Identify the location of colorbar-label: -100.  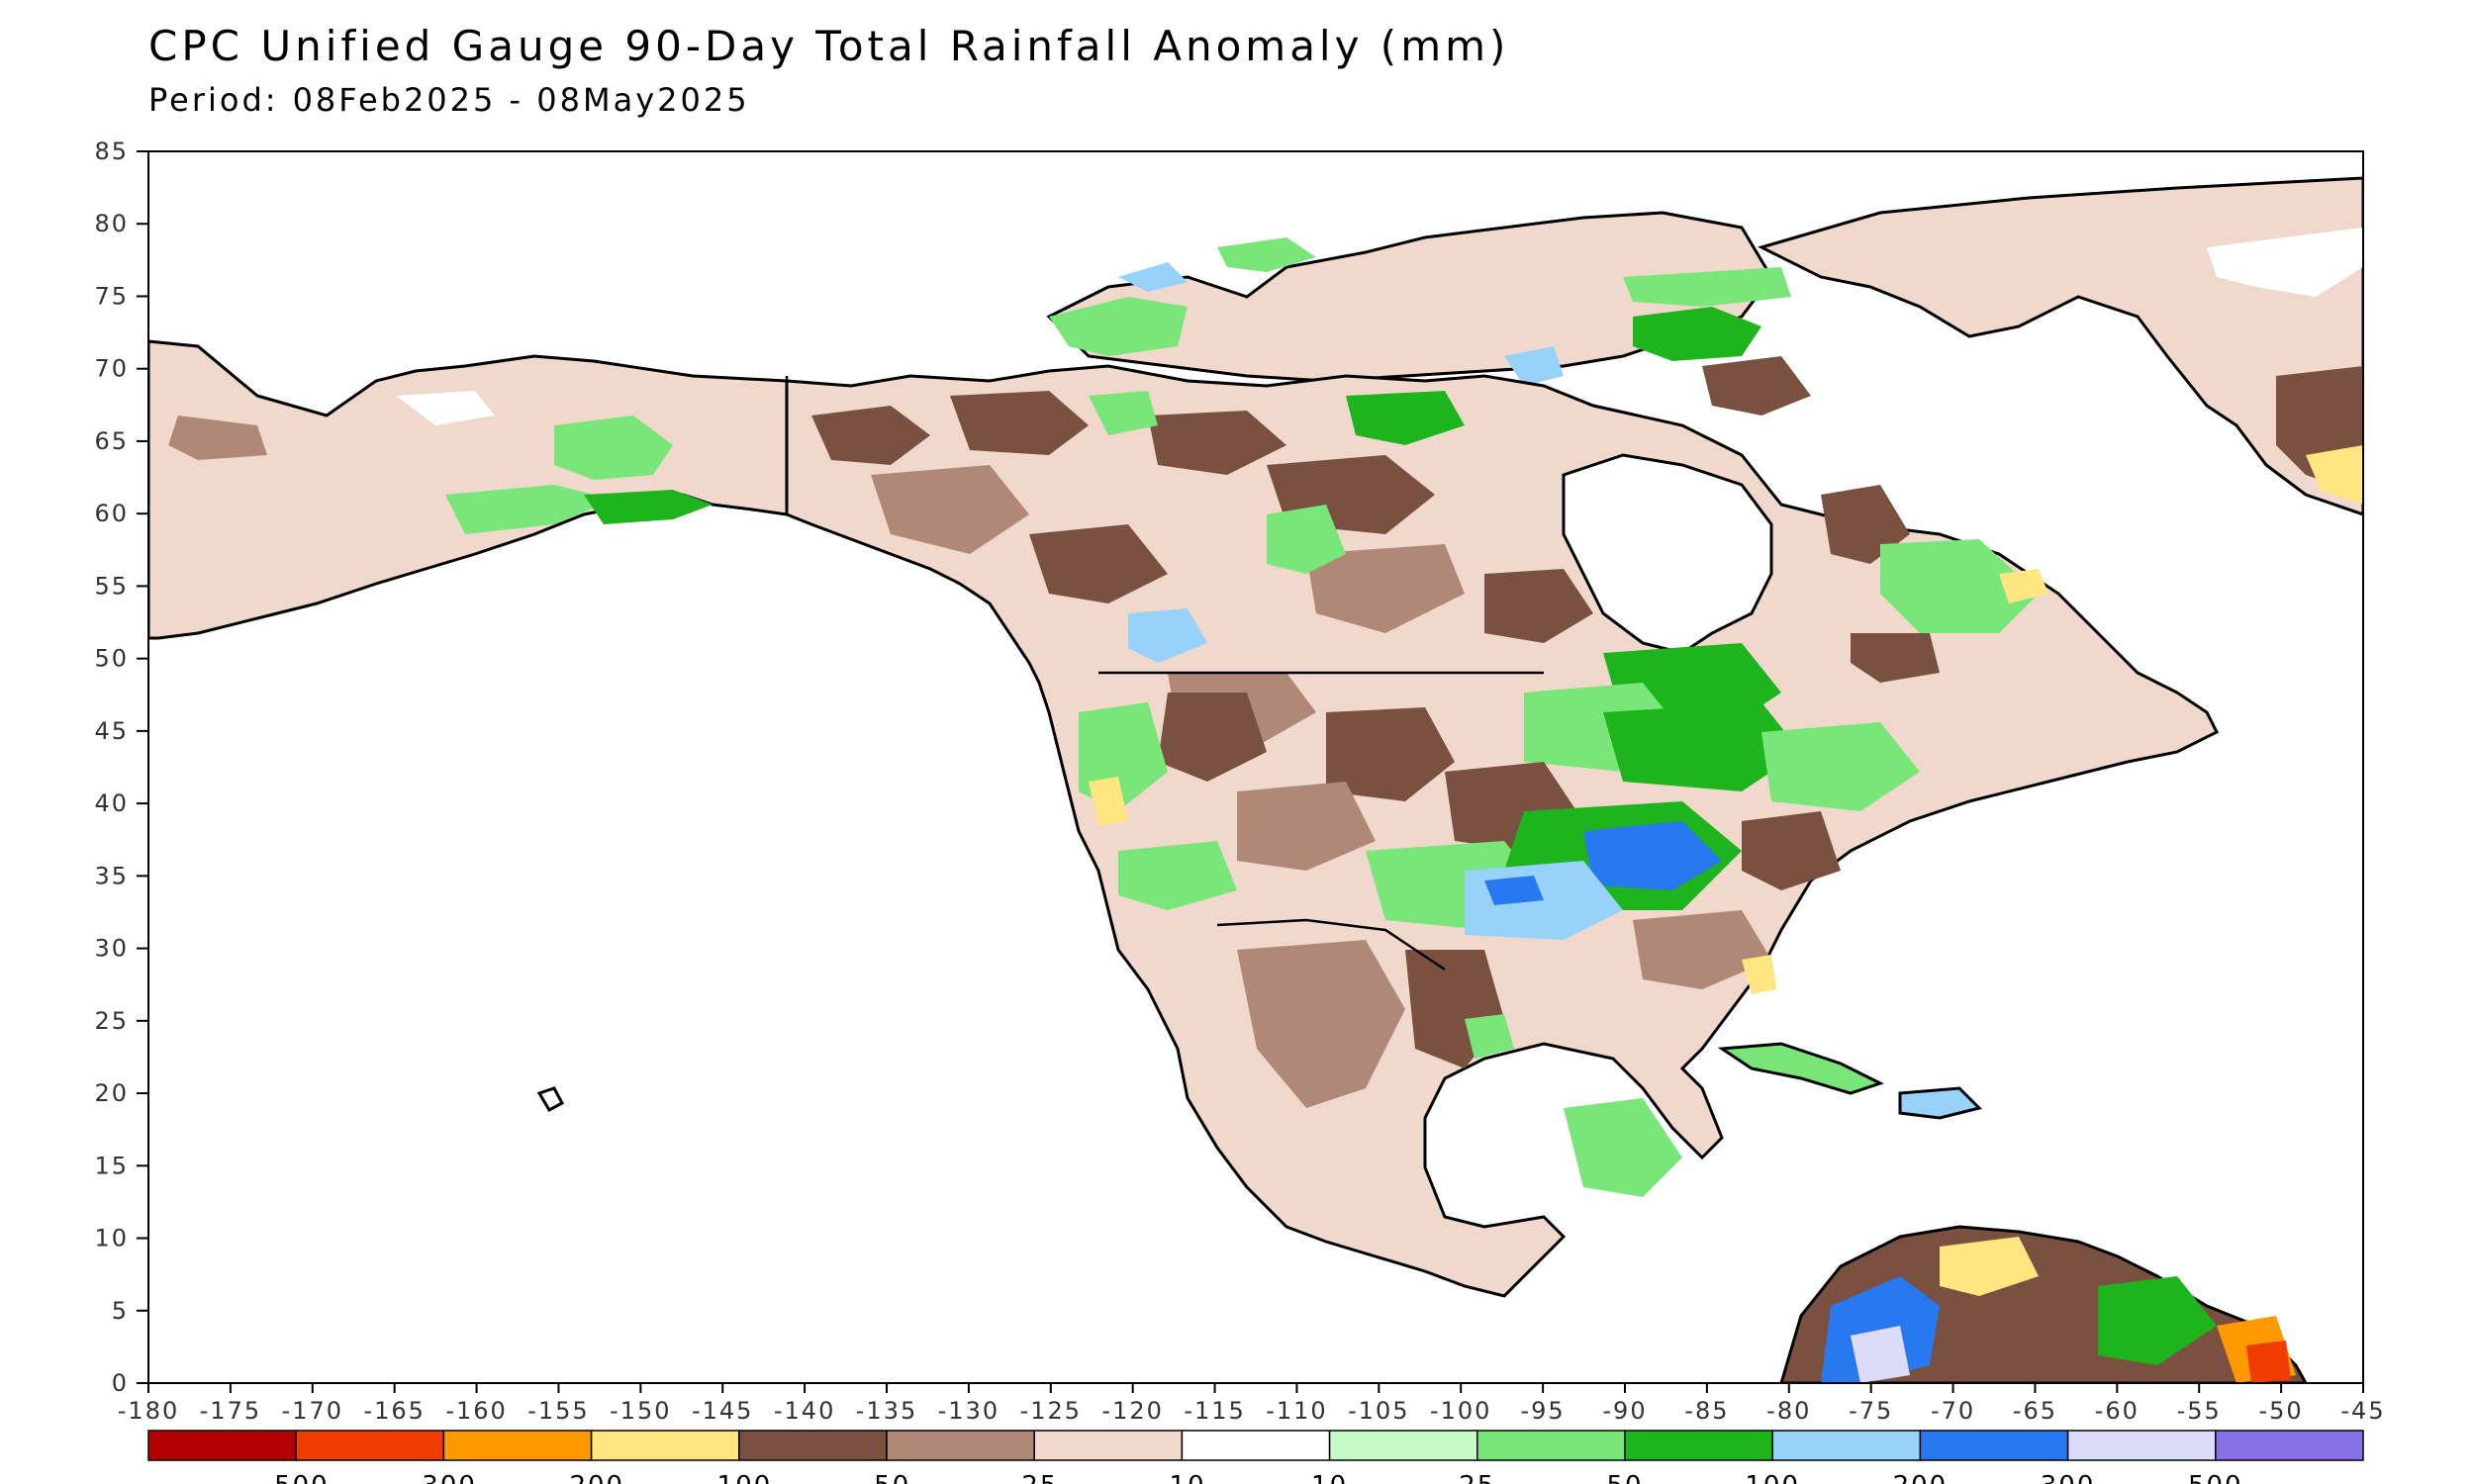
(739, 1477).